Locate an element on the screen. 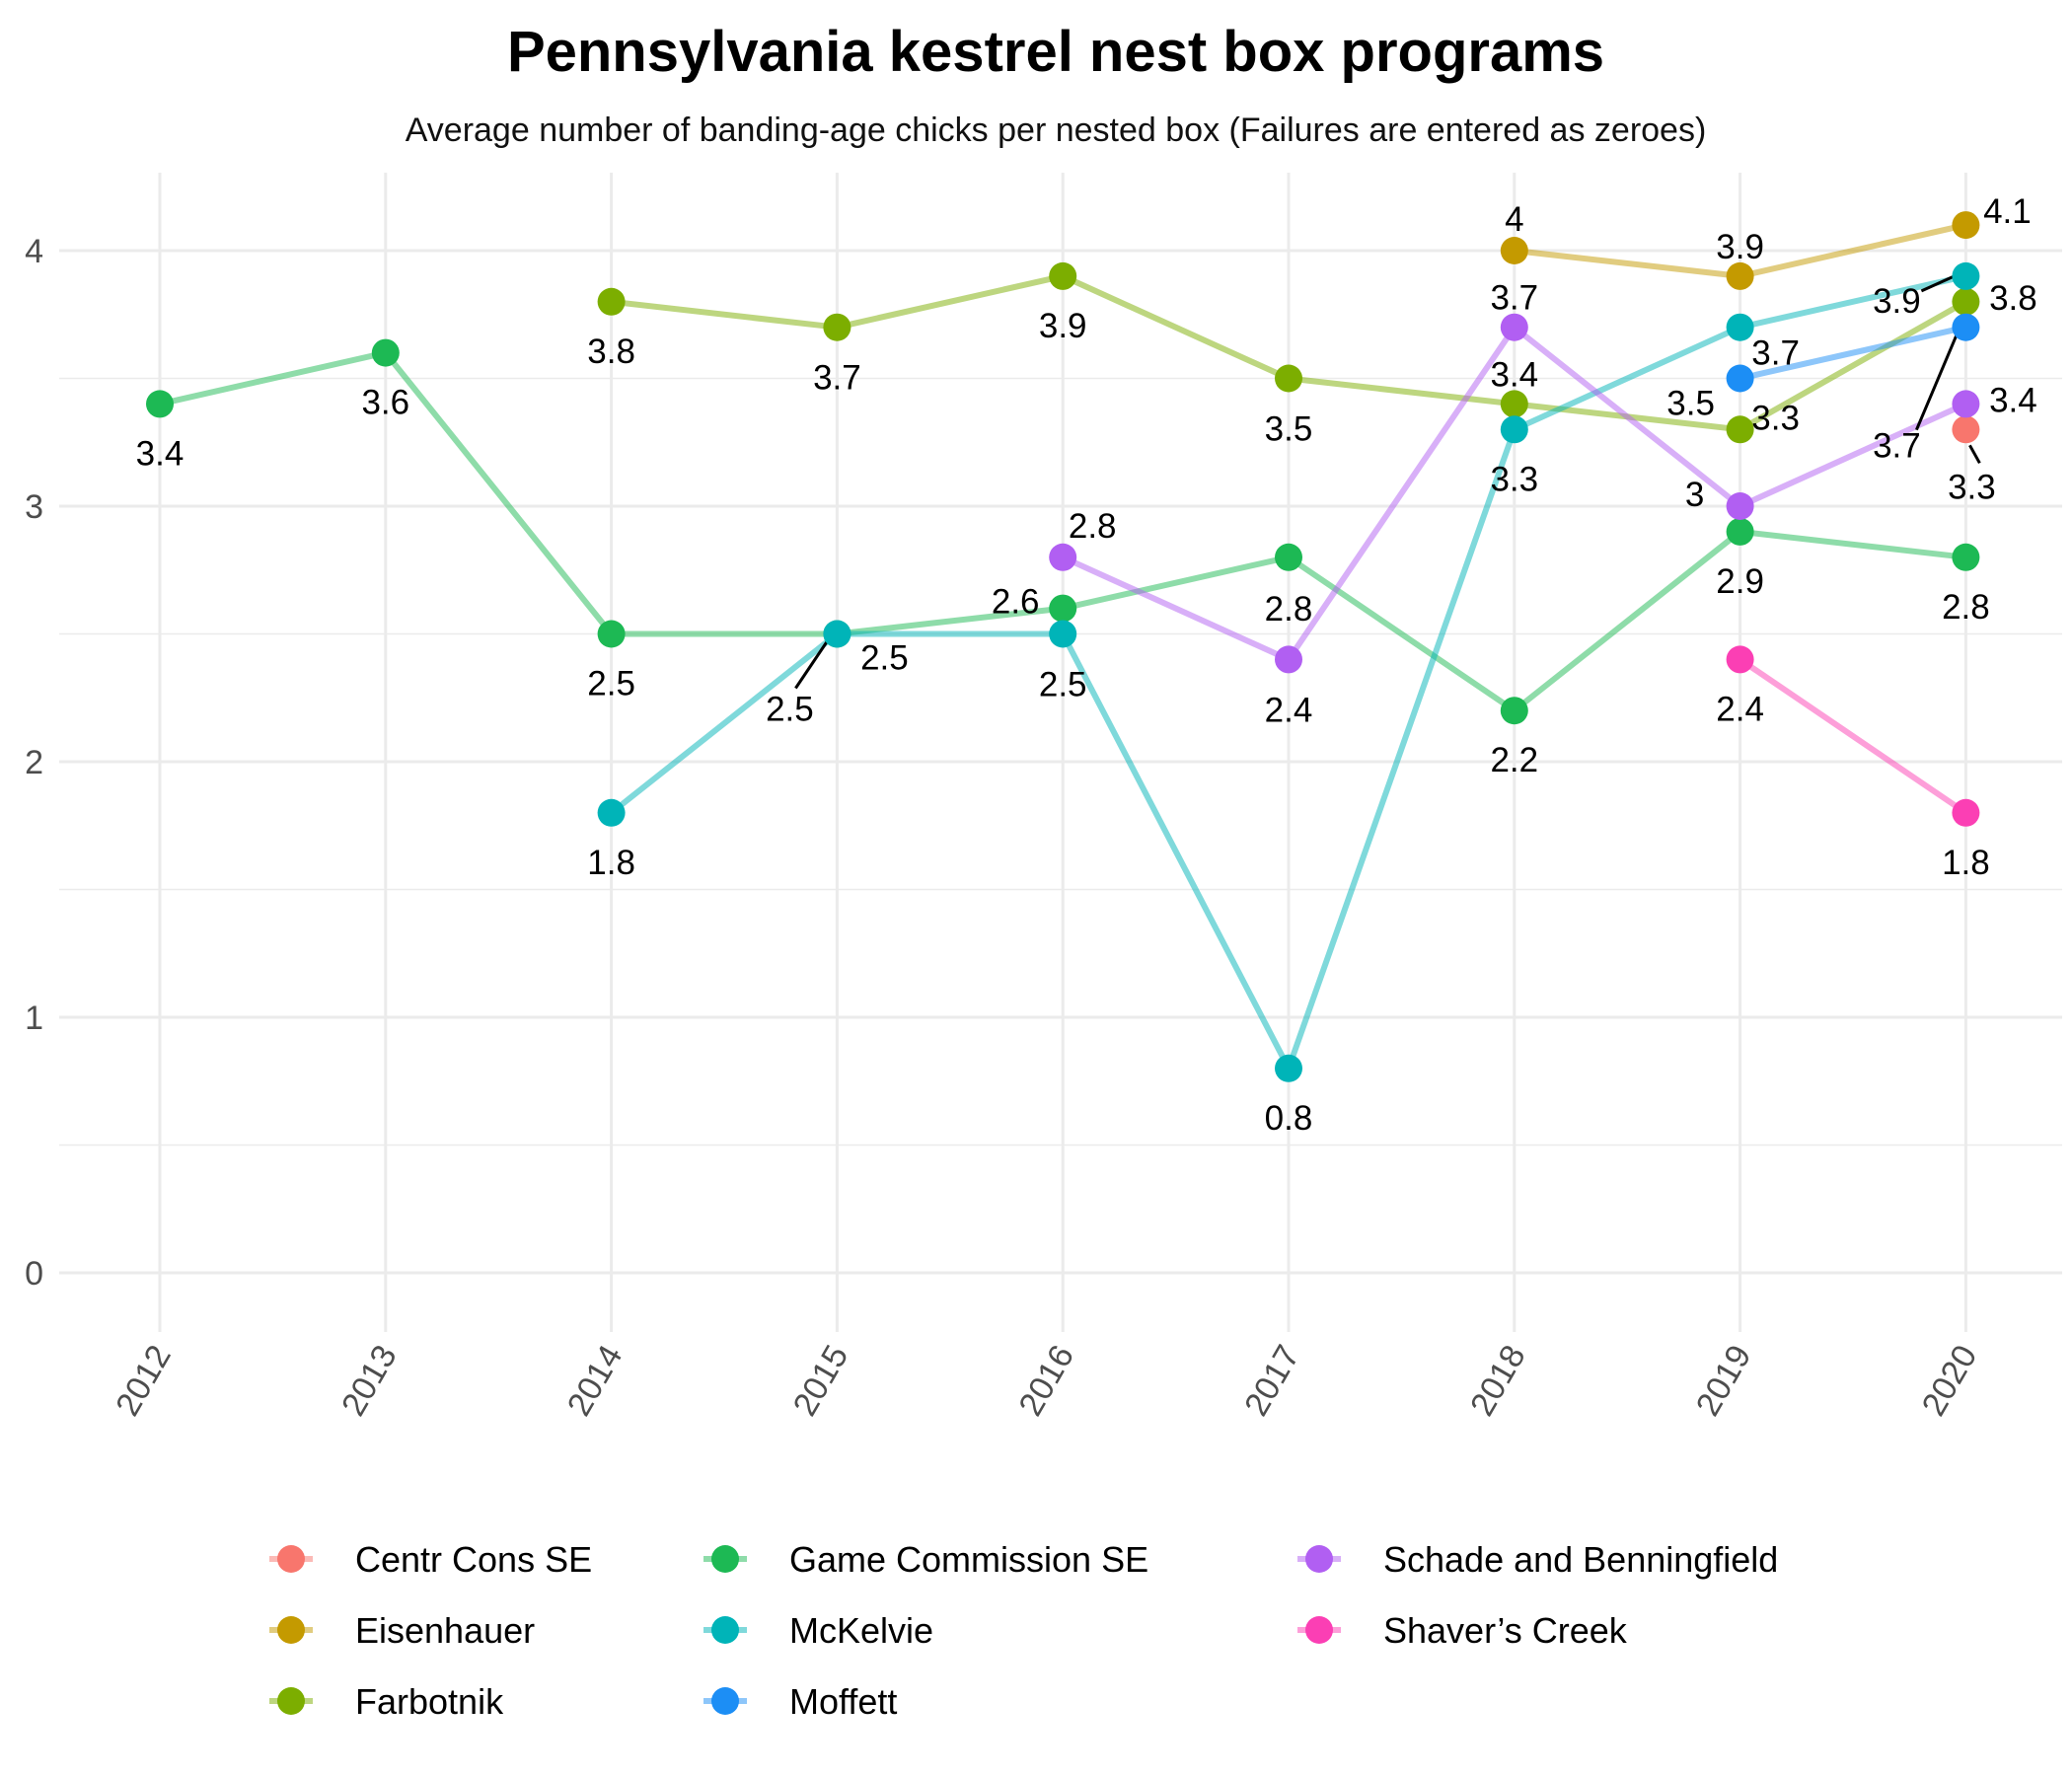 This screenshot has width=2072, height=1776. legend-item: Moffett is located at coordinates (800, 1702).